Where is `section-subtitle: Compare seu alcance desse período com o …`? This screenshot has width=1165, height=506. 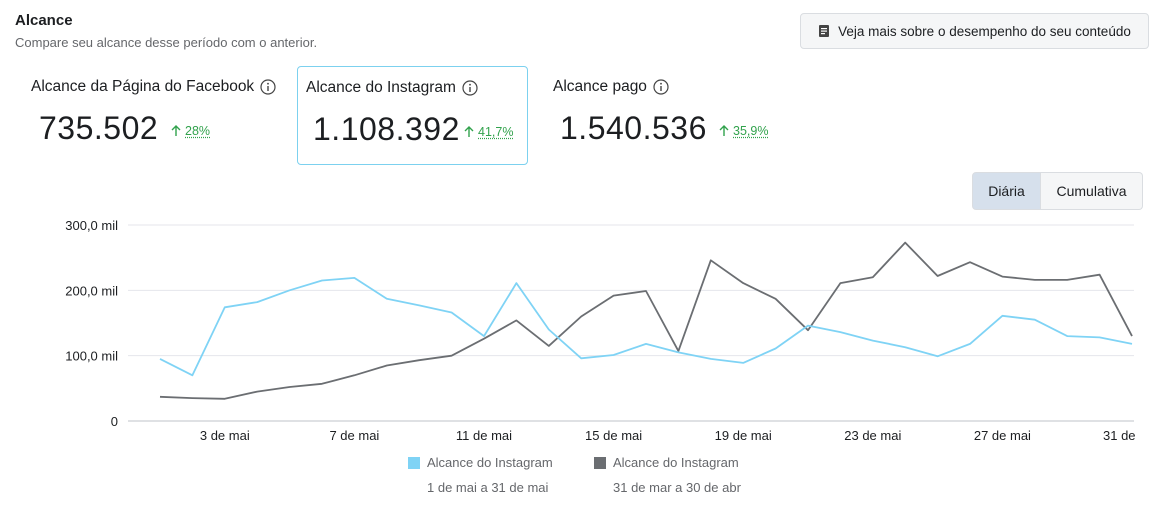 section-subtitle: Compare seu alcance desse período com o … is located at coordinates (166, 42).